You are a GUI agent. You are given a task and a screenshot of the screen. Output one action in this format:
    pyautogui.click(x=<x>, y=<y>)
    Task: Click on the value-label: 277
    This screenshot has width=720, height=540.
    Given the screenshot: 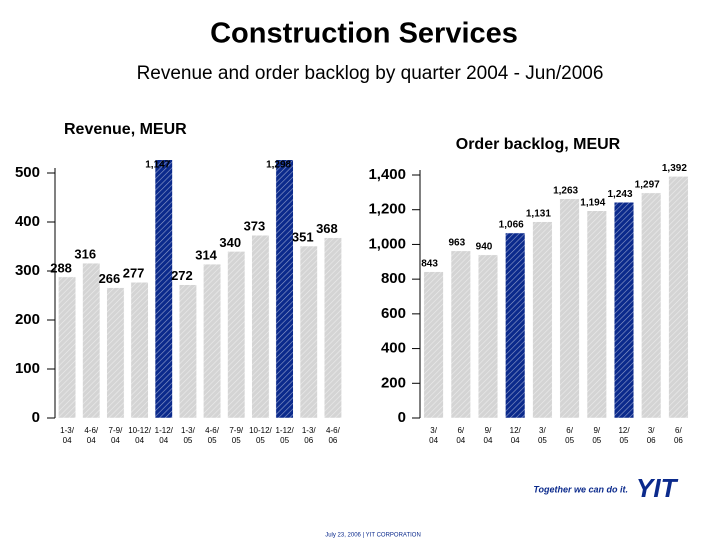 What is the action you would take?
    pyautogui.click(x=134, y=273)
    